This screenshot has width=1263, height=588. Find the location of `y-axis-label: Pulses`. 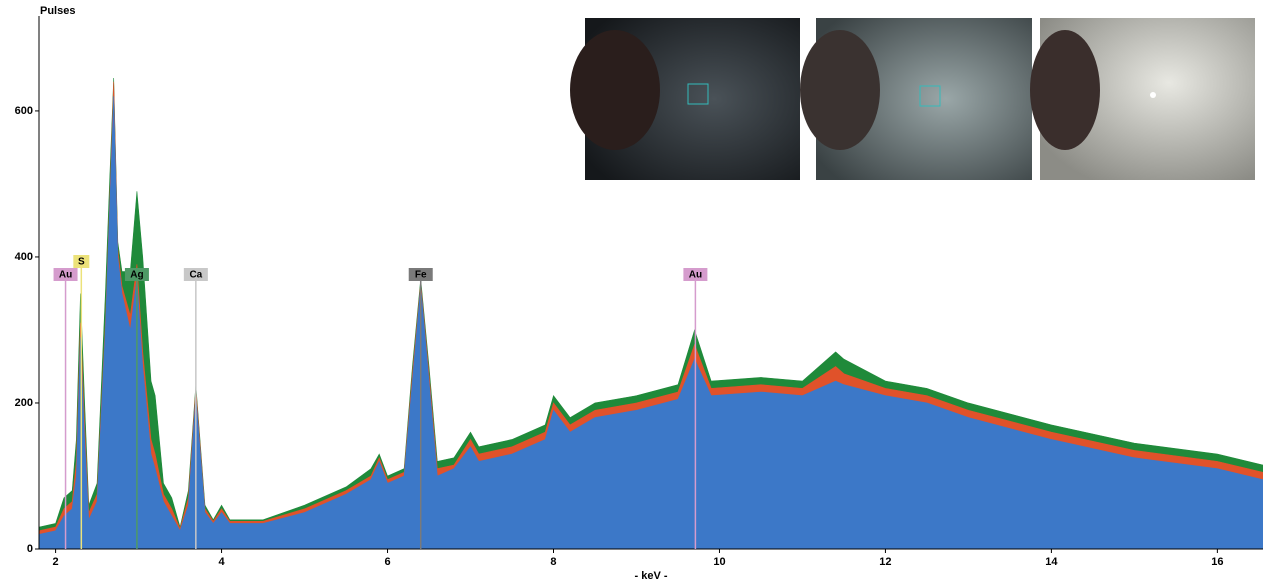

y-axis-label: Pulses is located at coordinates (57, 11).